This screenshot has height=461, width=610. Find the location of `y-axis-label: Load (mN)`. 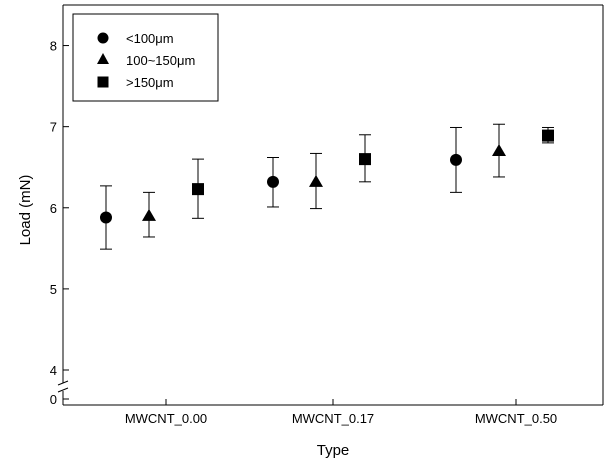

y-axis-label: Load (mN) is located at coordinates (25, 210).